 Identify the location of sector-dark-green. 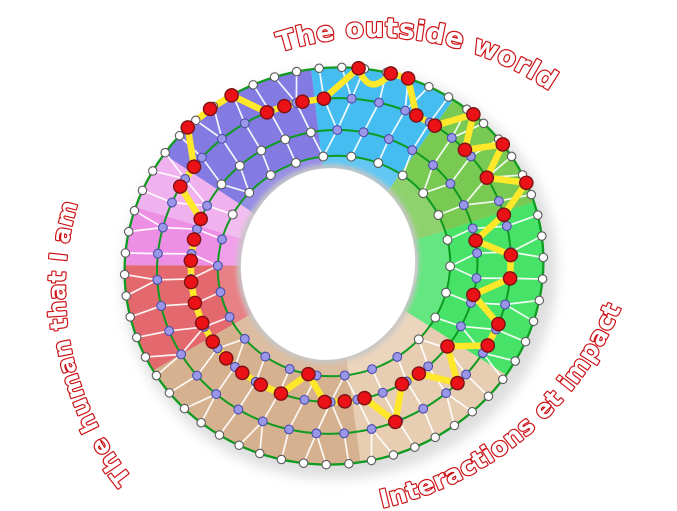
(457, 170).